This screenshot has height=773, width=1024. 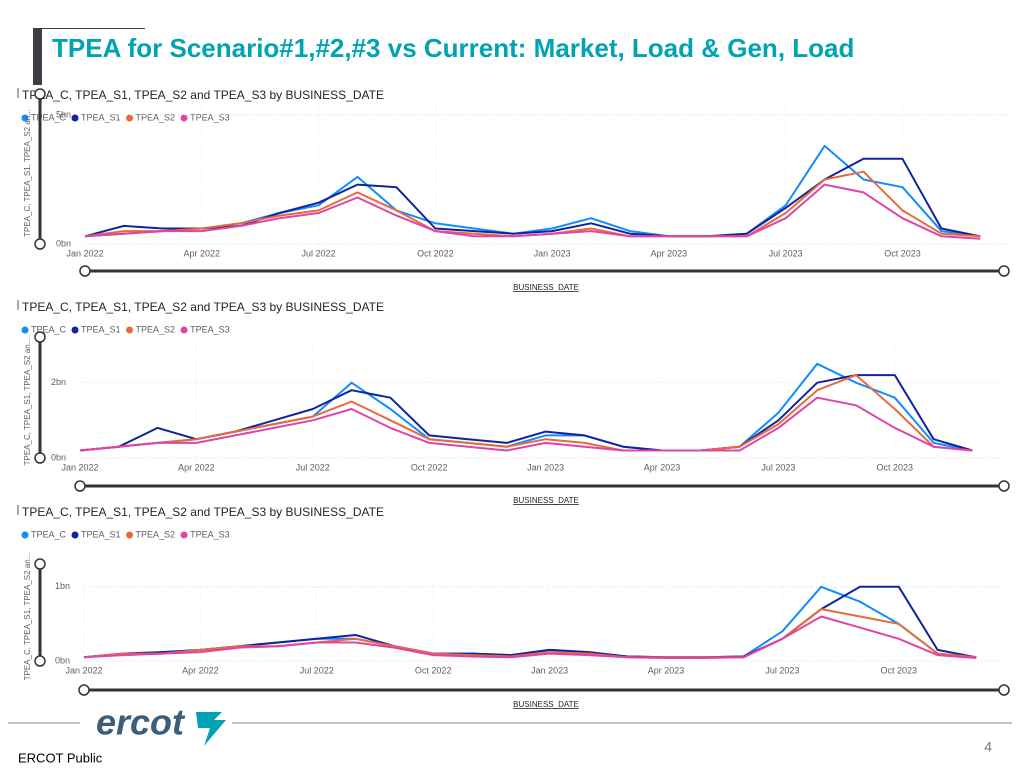 I want to click on y-tick-label: 1bn, so click(x=62, y=586).